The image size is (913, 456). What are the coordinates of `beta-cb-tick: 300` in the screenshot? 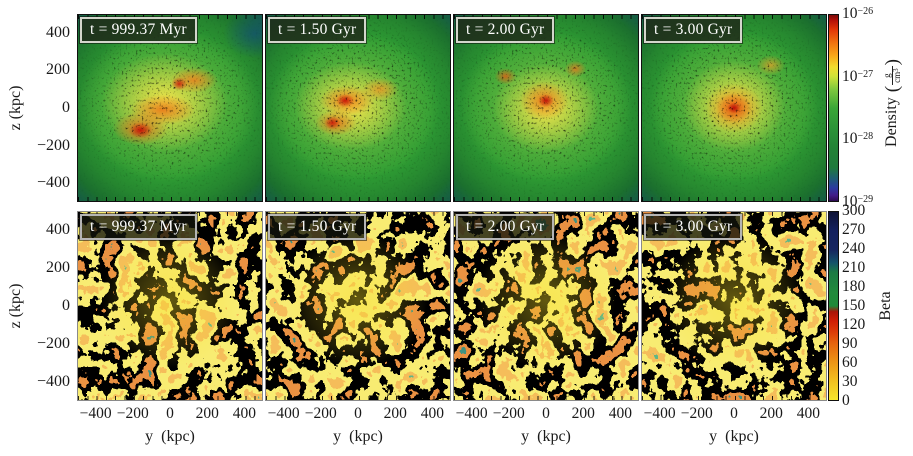 It's located at (854, 210).